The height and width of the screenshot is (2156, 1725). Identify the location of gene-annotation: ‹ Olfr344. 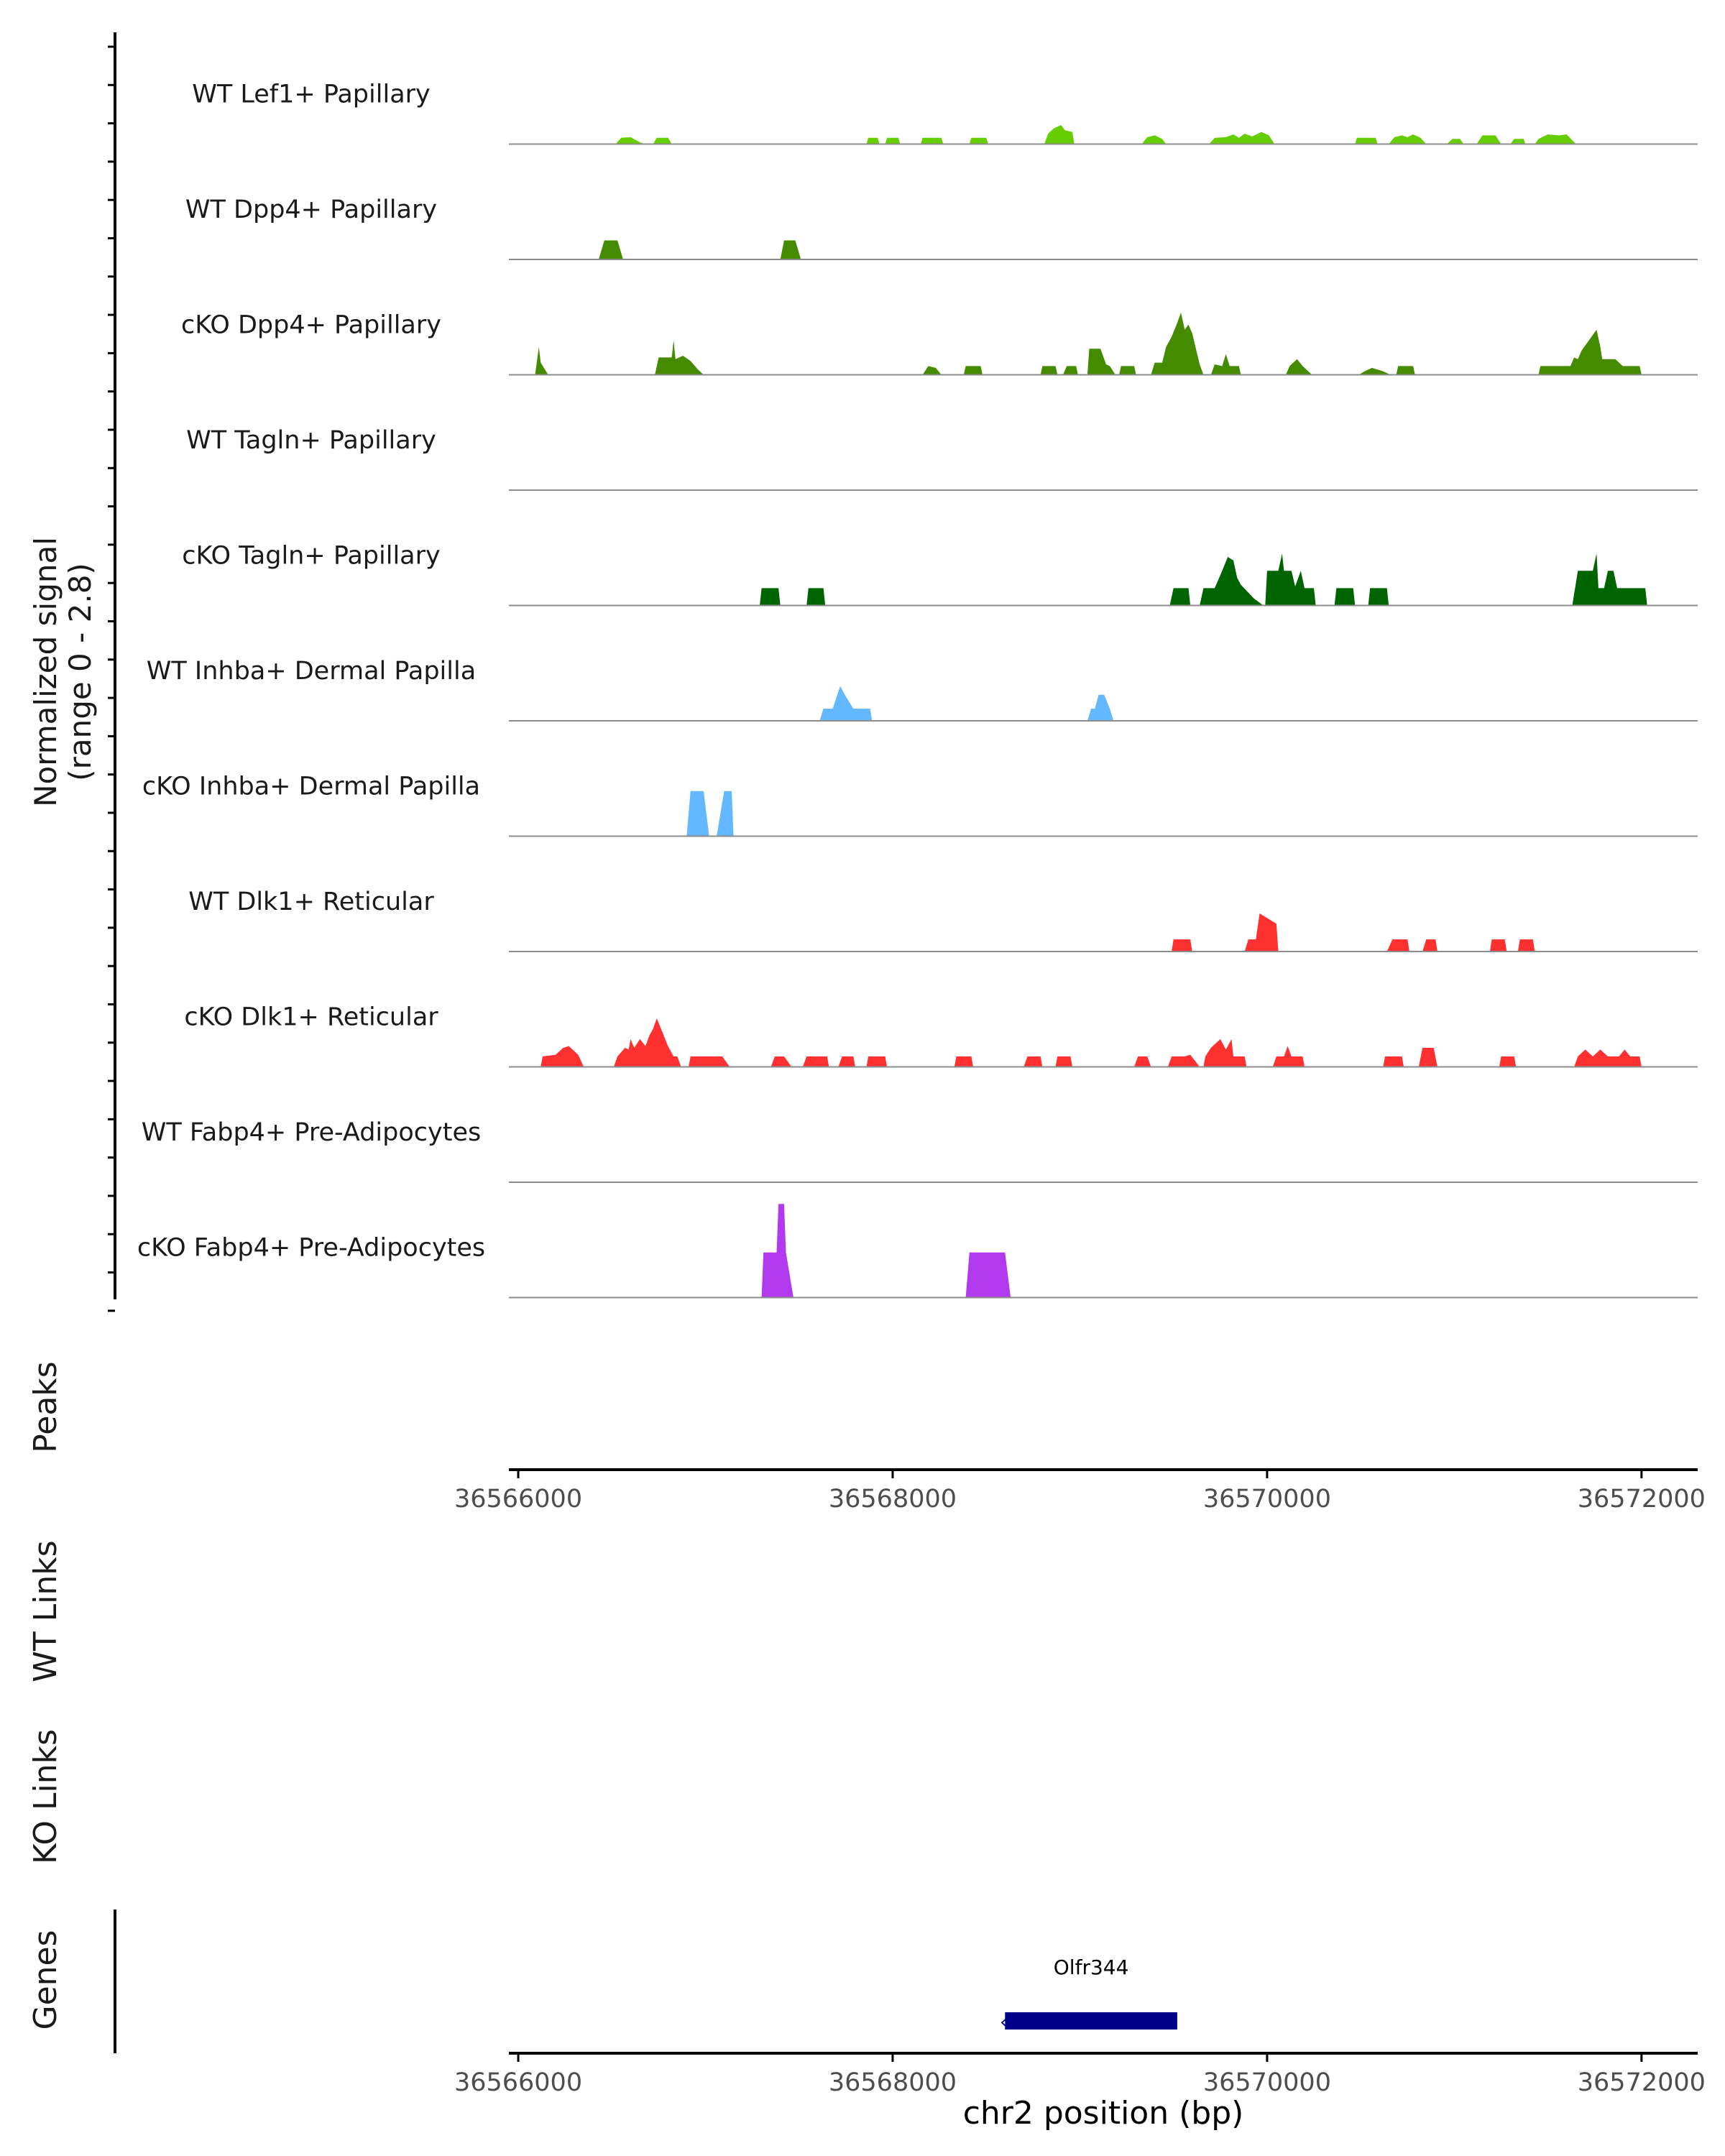
(1088, 1994).